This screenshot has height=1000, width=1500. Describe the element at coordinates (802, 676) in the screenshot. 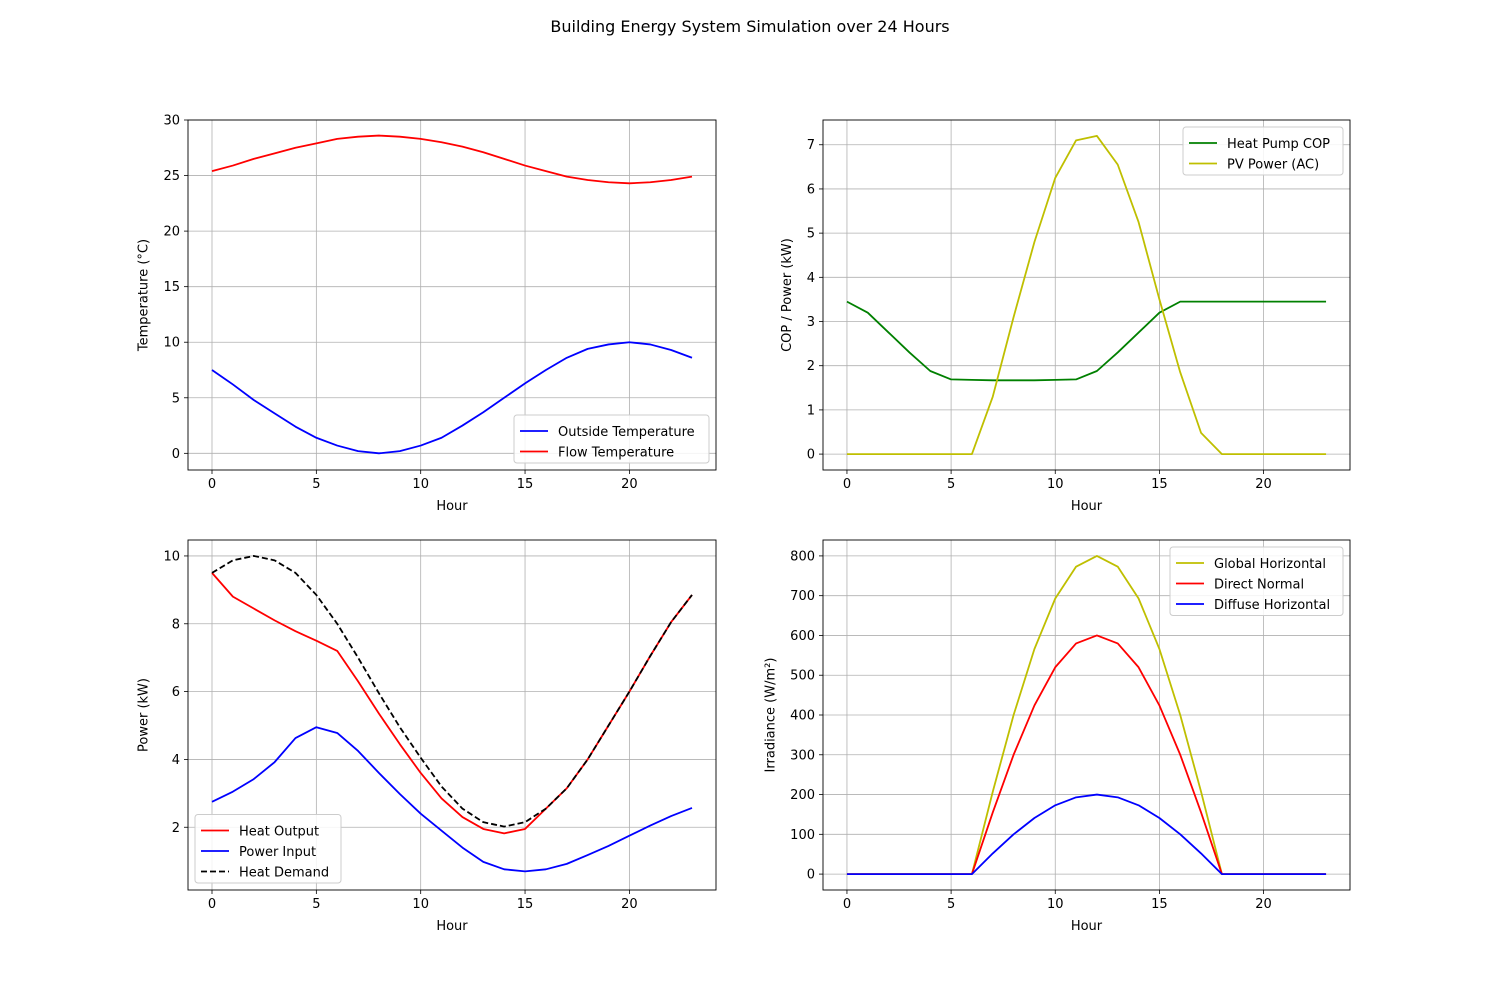

I see `y-tick-label: 500` at that location.